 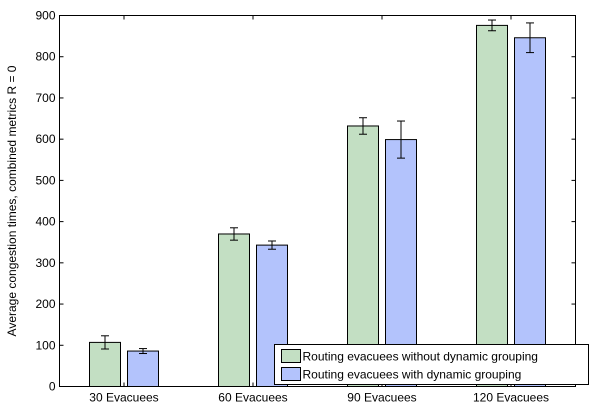 I want to click on x-tick-label: 120 Evacuees, so click(x=511, y=398).